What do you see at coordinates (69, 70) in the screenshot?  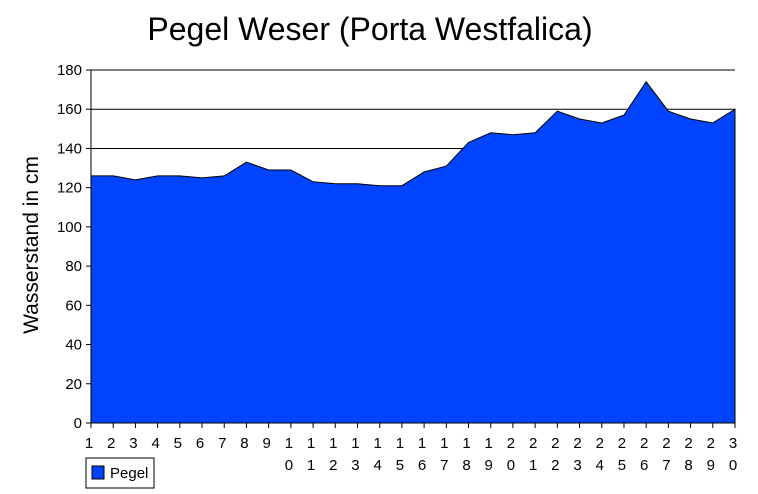 I see `y-tick-label: 180` at bounding box center [69, 70].